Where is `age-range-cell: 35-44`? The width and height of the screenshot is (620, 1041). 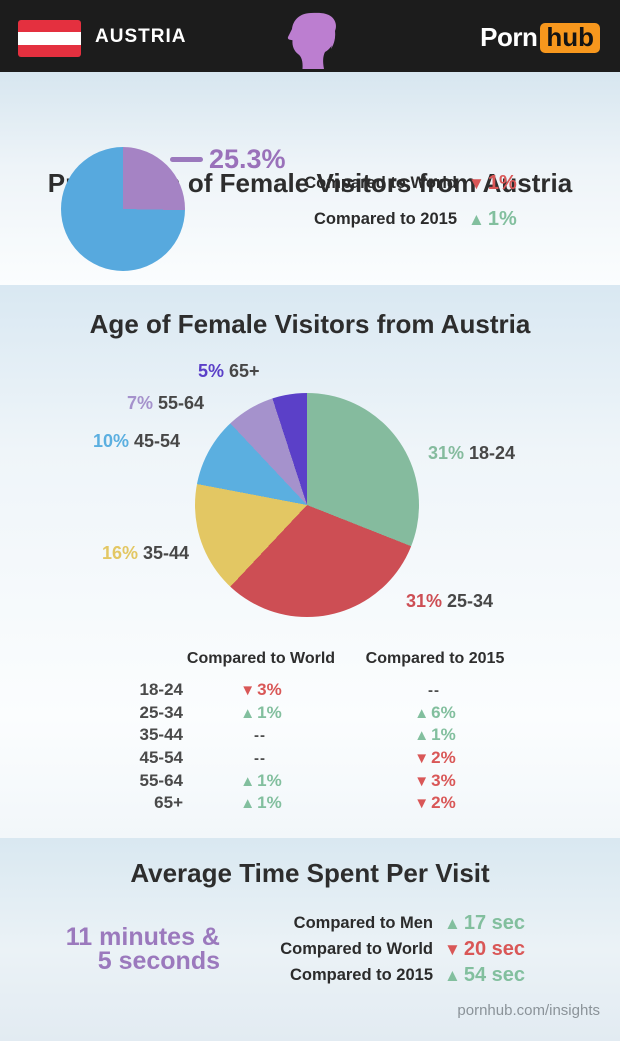
age-range-cell: 35-44 is located at coordinates (161, 735).